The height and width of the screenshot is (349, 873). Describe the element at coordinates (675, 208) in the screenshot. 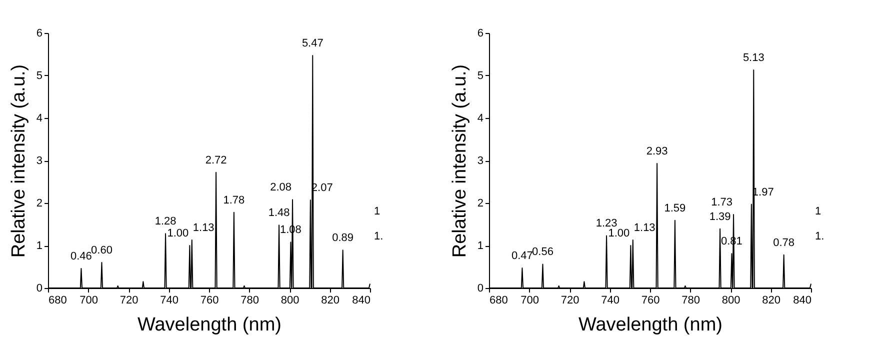

I see `data-label: 1.59` at that location.